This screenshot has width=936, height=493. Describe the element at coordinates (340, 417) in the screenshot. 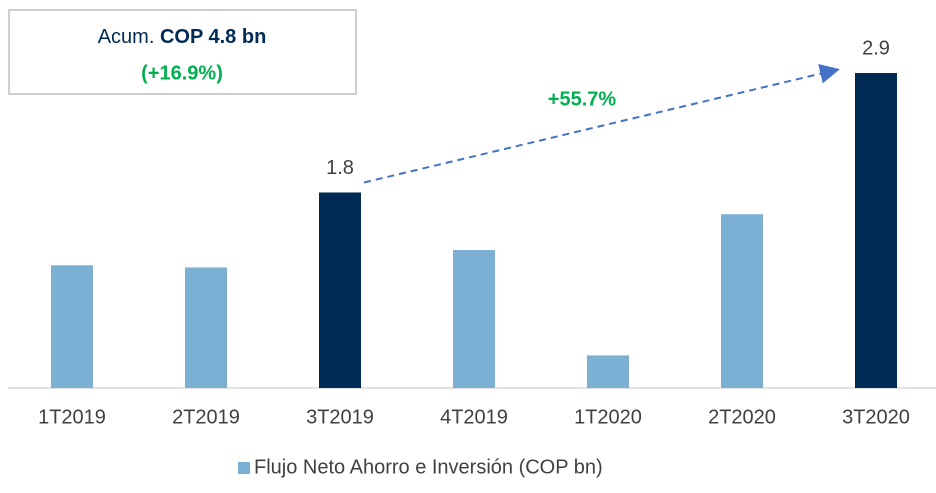

I see `x-tick-label: 3T2019` at that location.